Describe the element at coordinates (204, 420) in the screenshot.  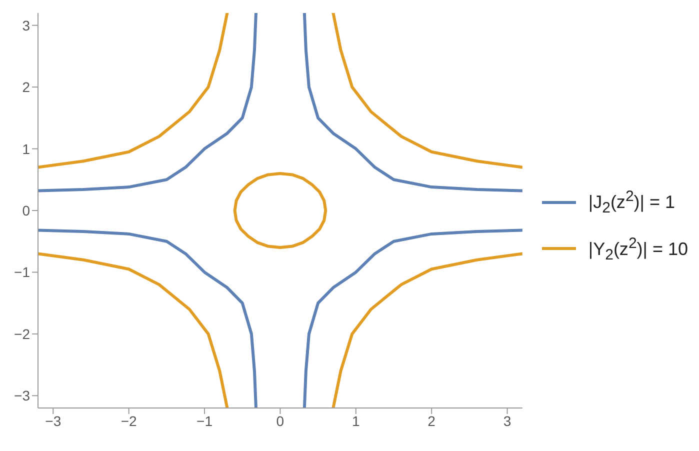
I see `x-tick-label: −1` at that location.